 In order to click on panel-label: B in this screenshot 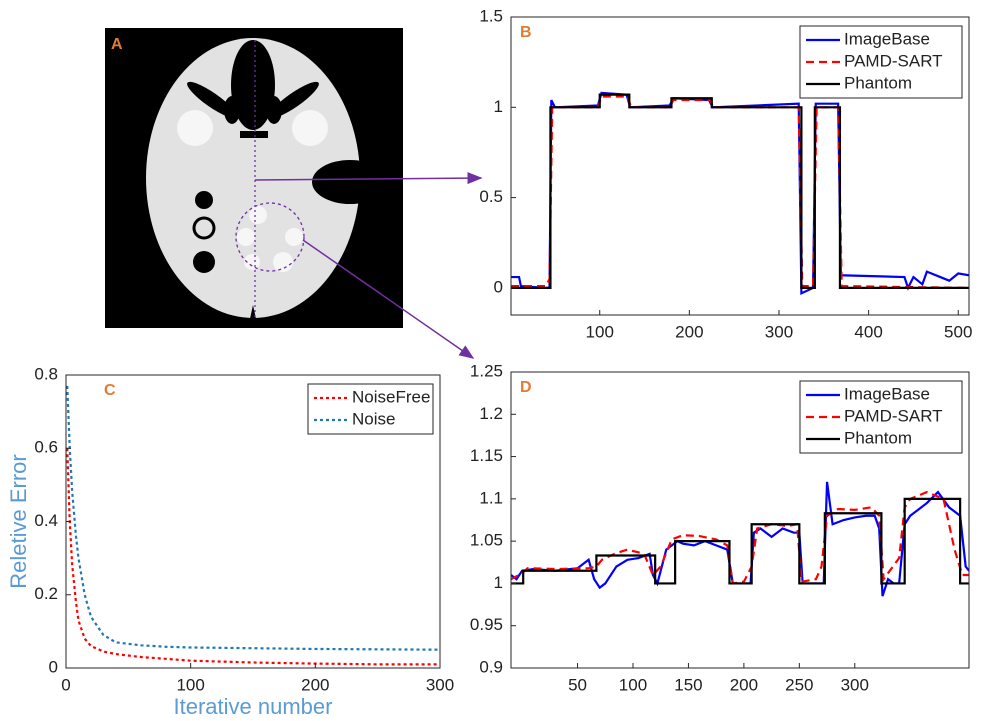, I will do `click(526, 32)`.